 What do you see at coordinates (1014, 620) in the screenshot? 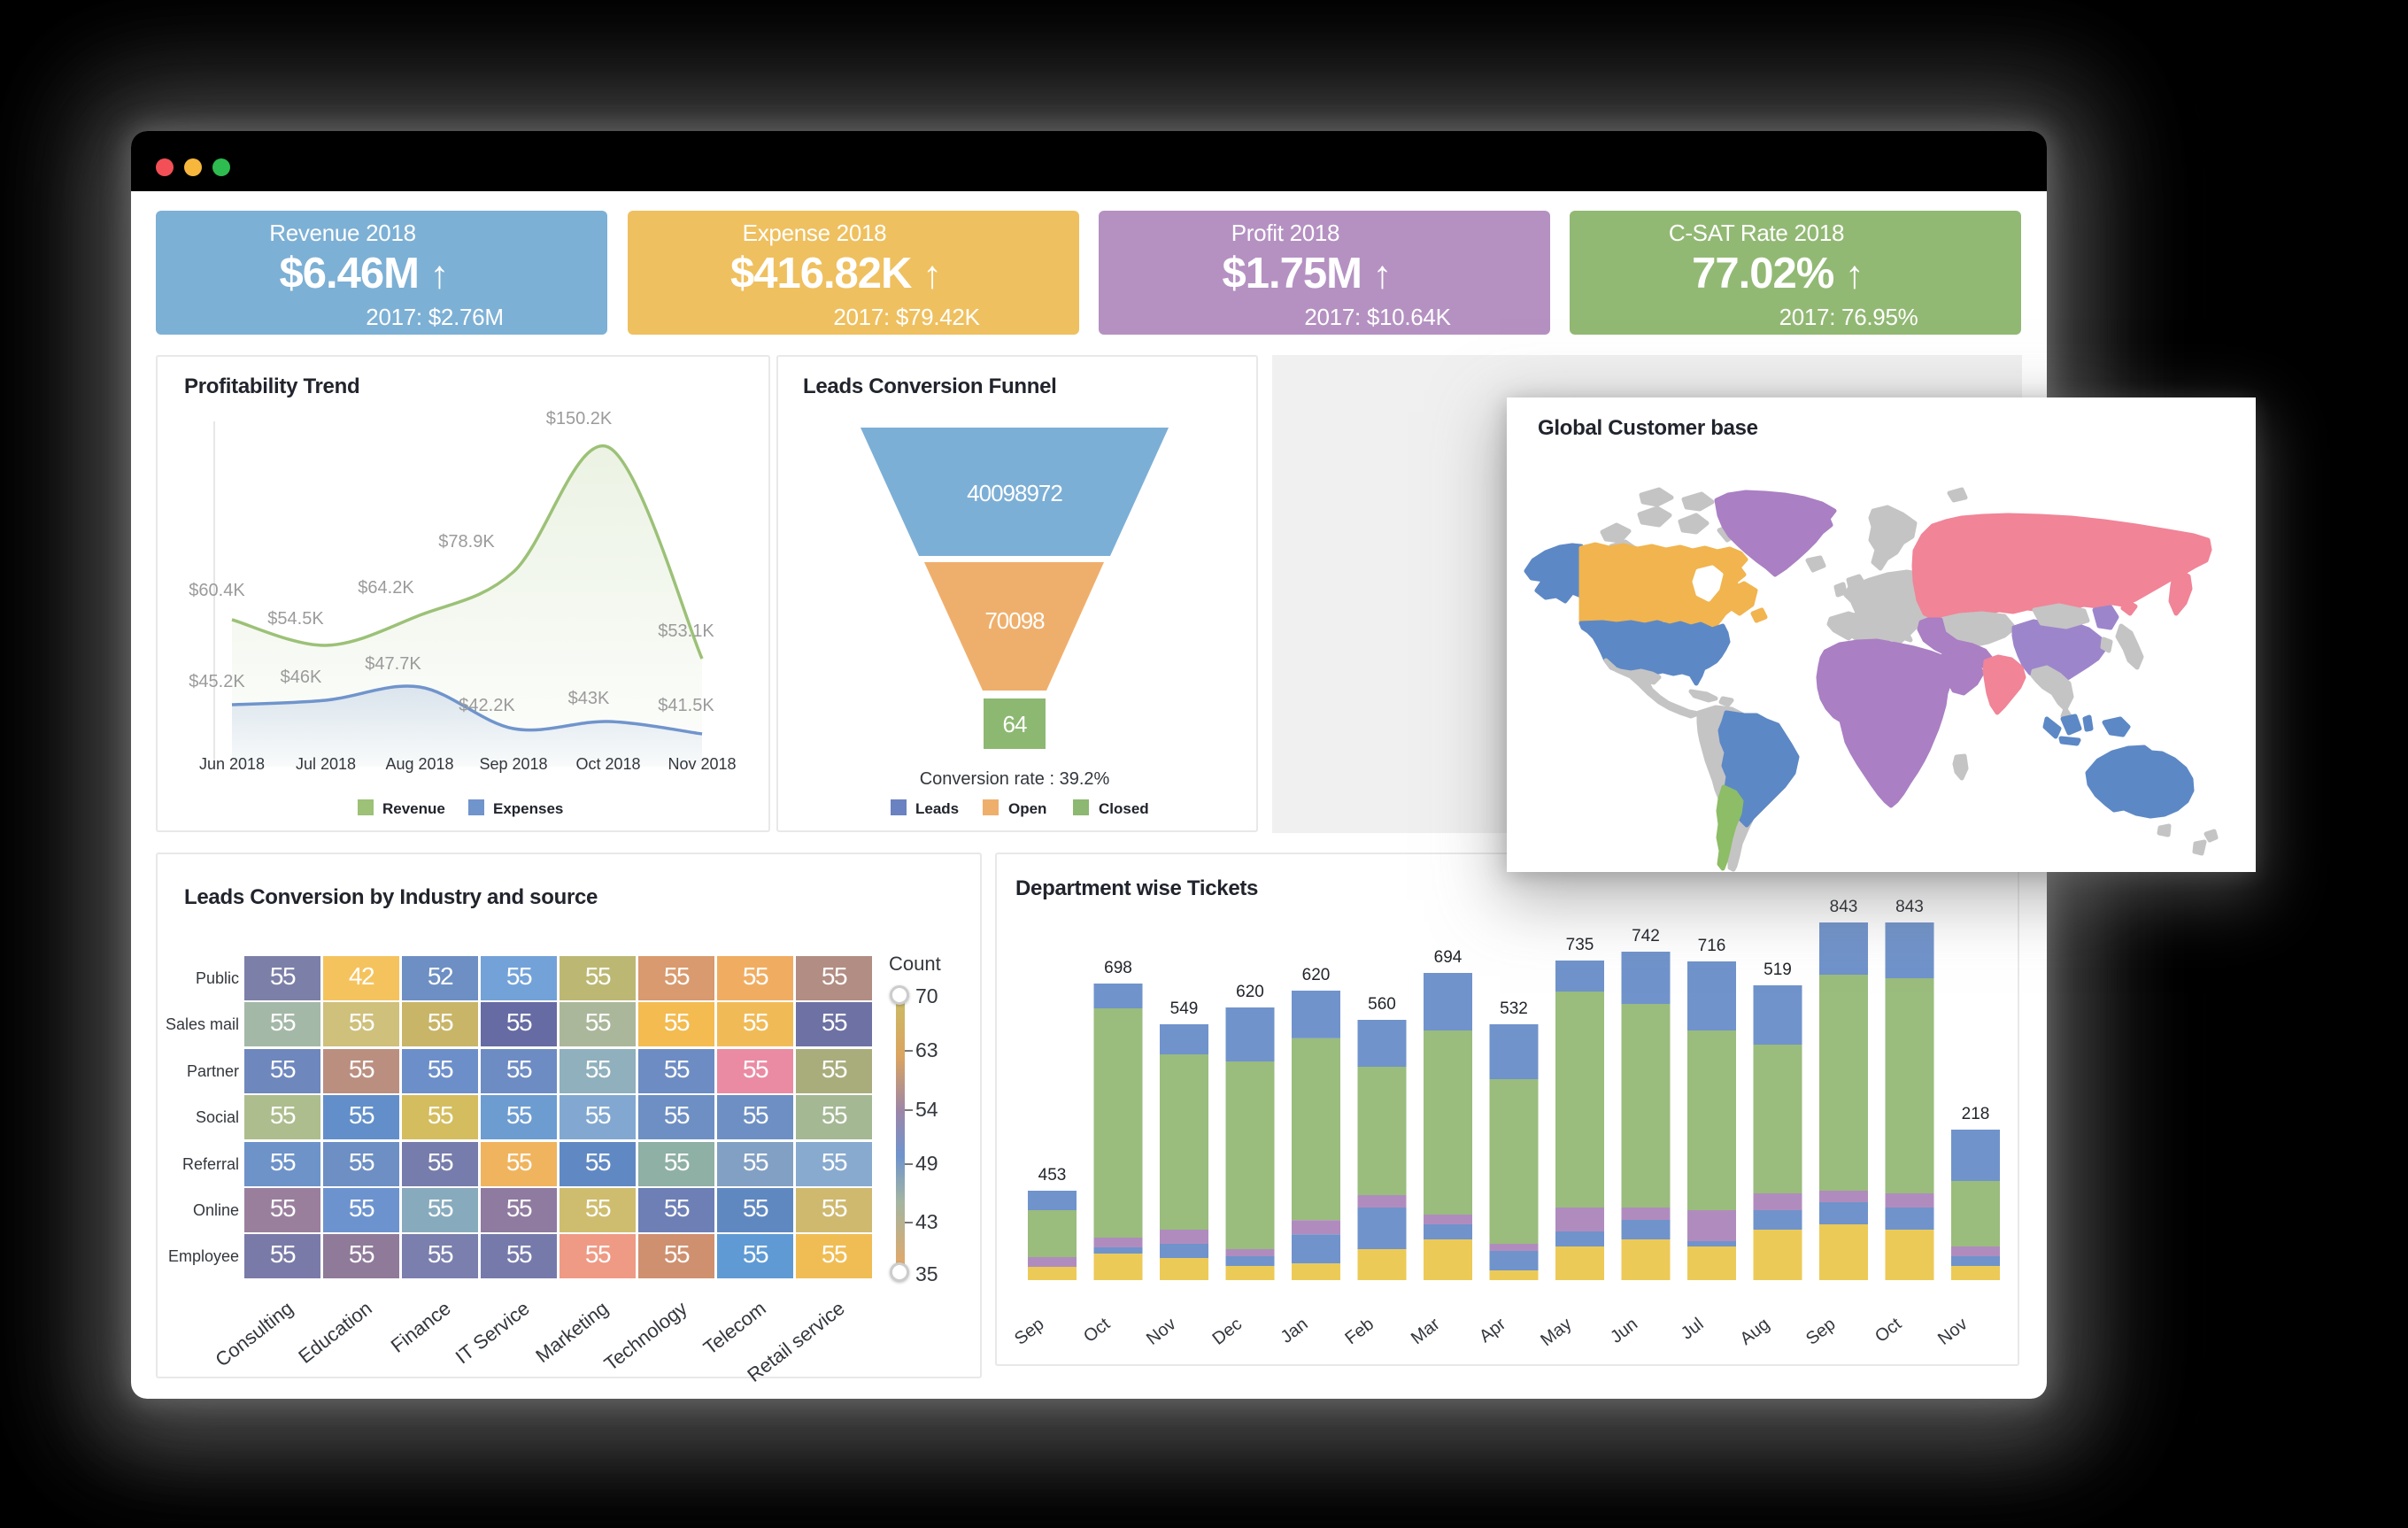
I see `svg-text: 70098` at bounding box center [1014, 620].